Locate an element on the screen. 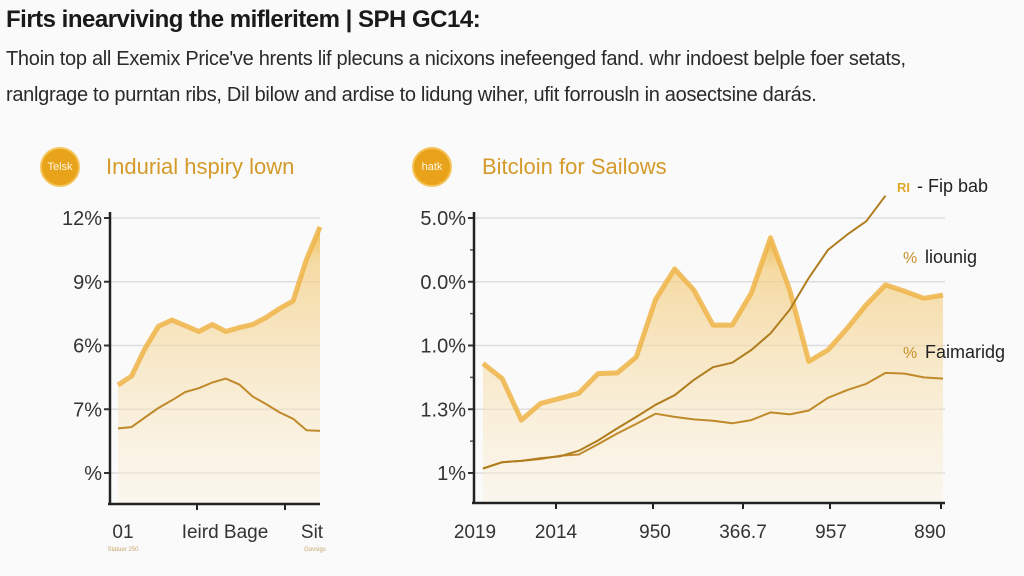  chart1-area-series is located at coordinates (219, 365).